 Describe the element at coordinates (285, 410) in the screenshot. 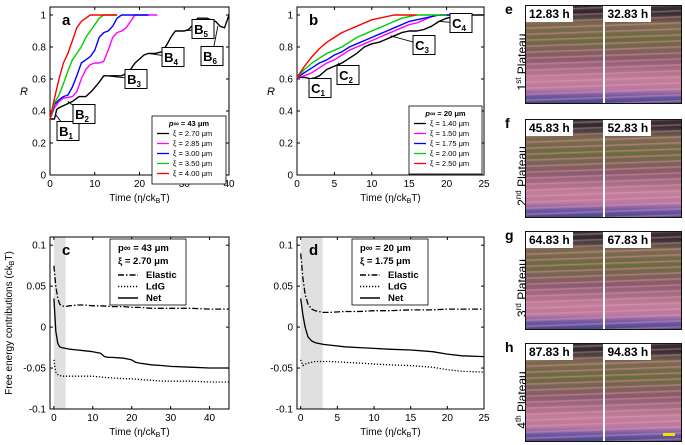

I see `y-tick-label: -0.1` at that location.